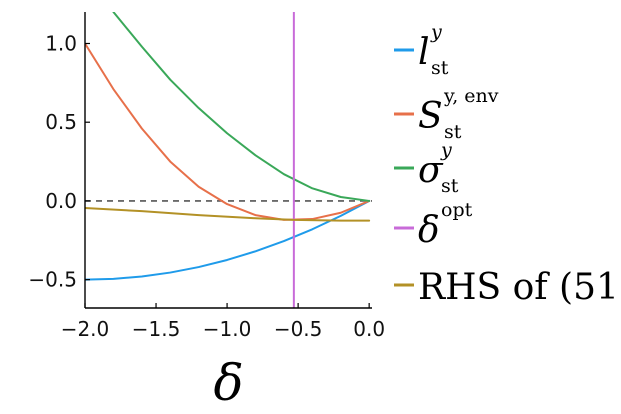  Describe the element at coordinates (457, 210) in the screenshot. I see `legend-superscript-delta_opt: opt` at that location.